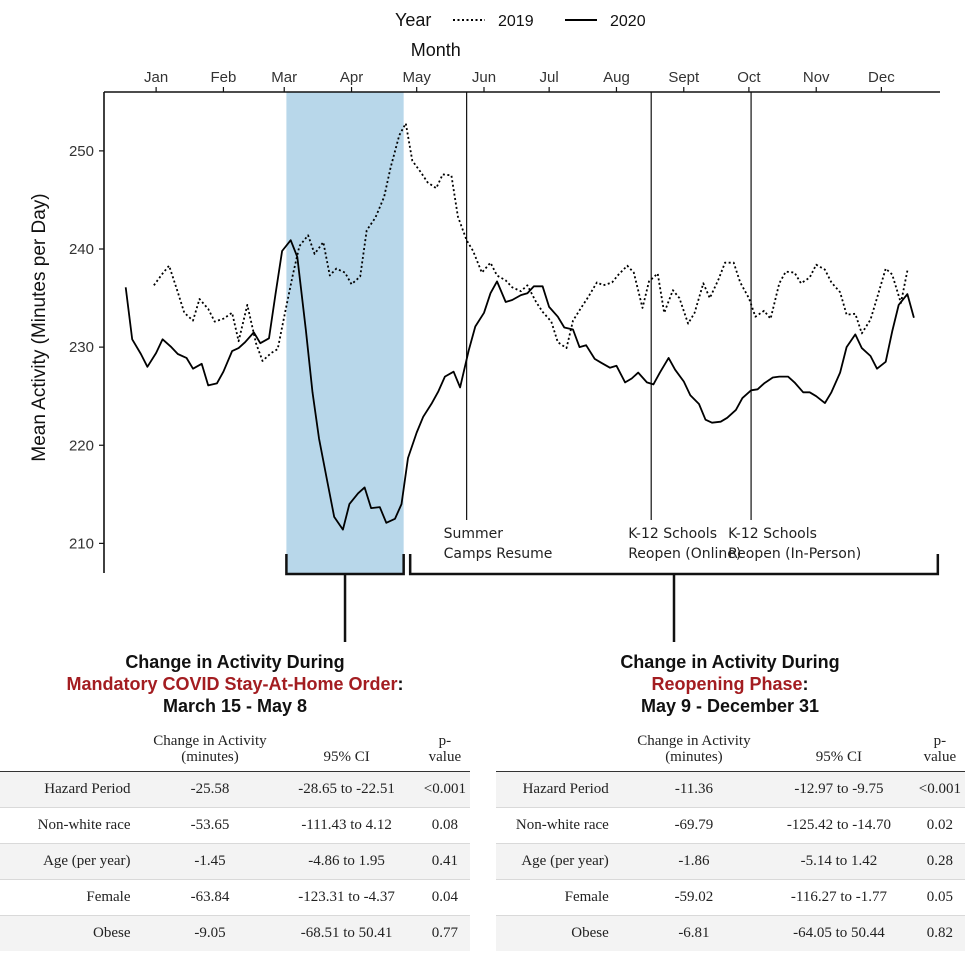 The image size is (965, 957). I want to click on cell-change: -25.58, so click(210, 789).